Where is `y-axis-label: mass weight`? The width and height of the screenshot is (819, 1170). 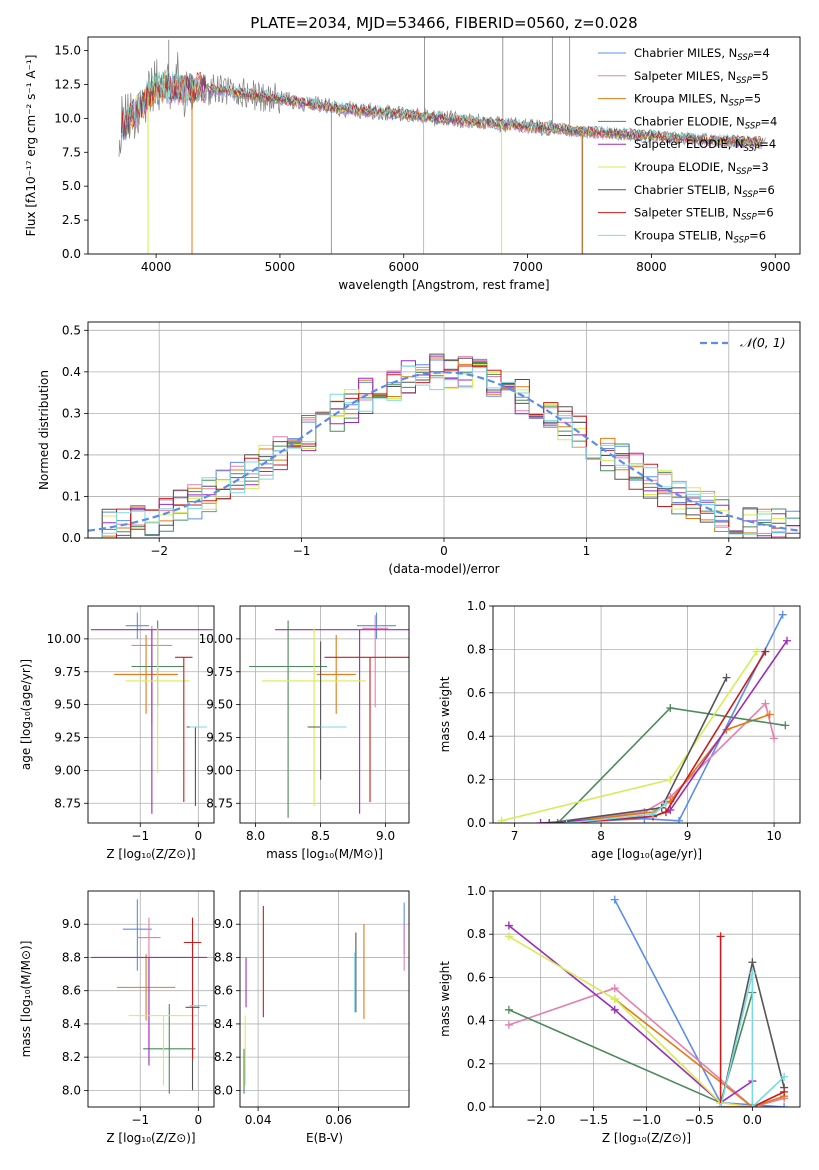 y-axis-label: mass weight is located at coordinates (445, 714).